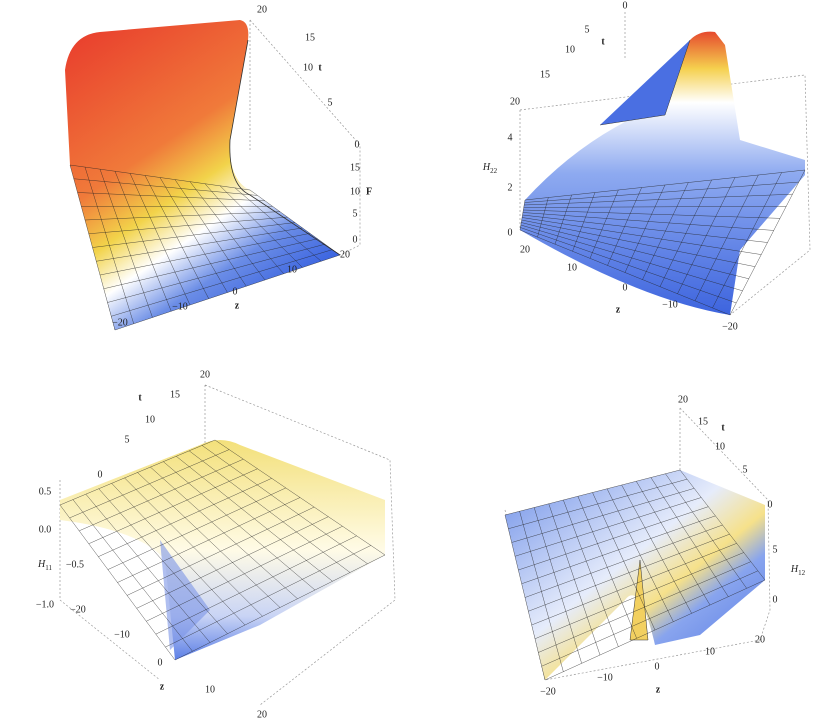  What do you see at coordinates (510, 137) in the screenshot?
I see `v-tick-label: 4` at bounding box center [510, 137].